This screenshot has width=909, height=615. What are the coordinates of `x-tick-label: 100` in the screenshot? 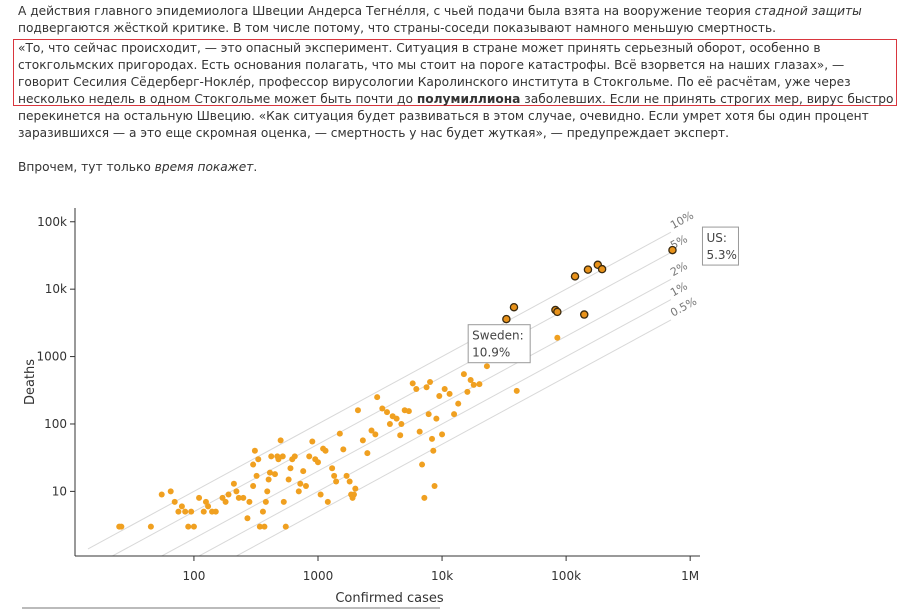 It's located at (193, 576).